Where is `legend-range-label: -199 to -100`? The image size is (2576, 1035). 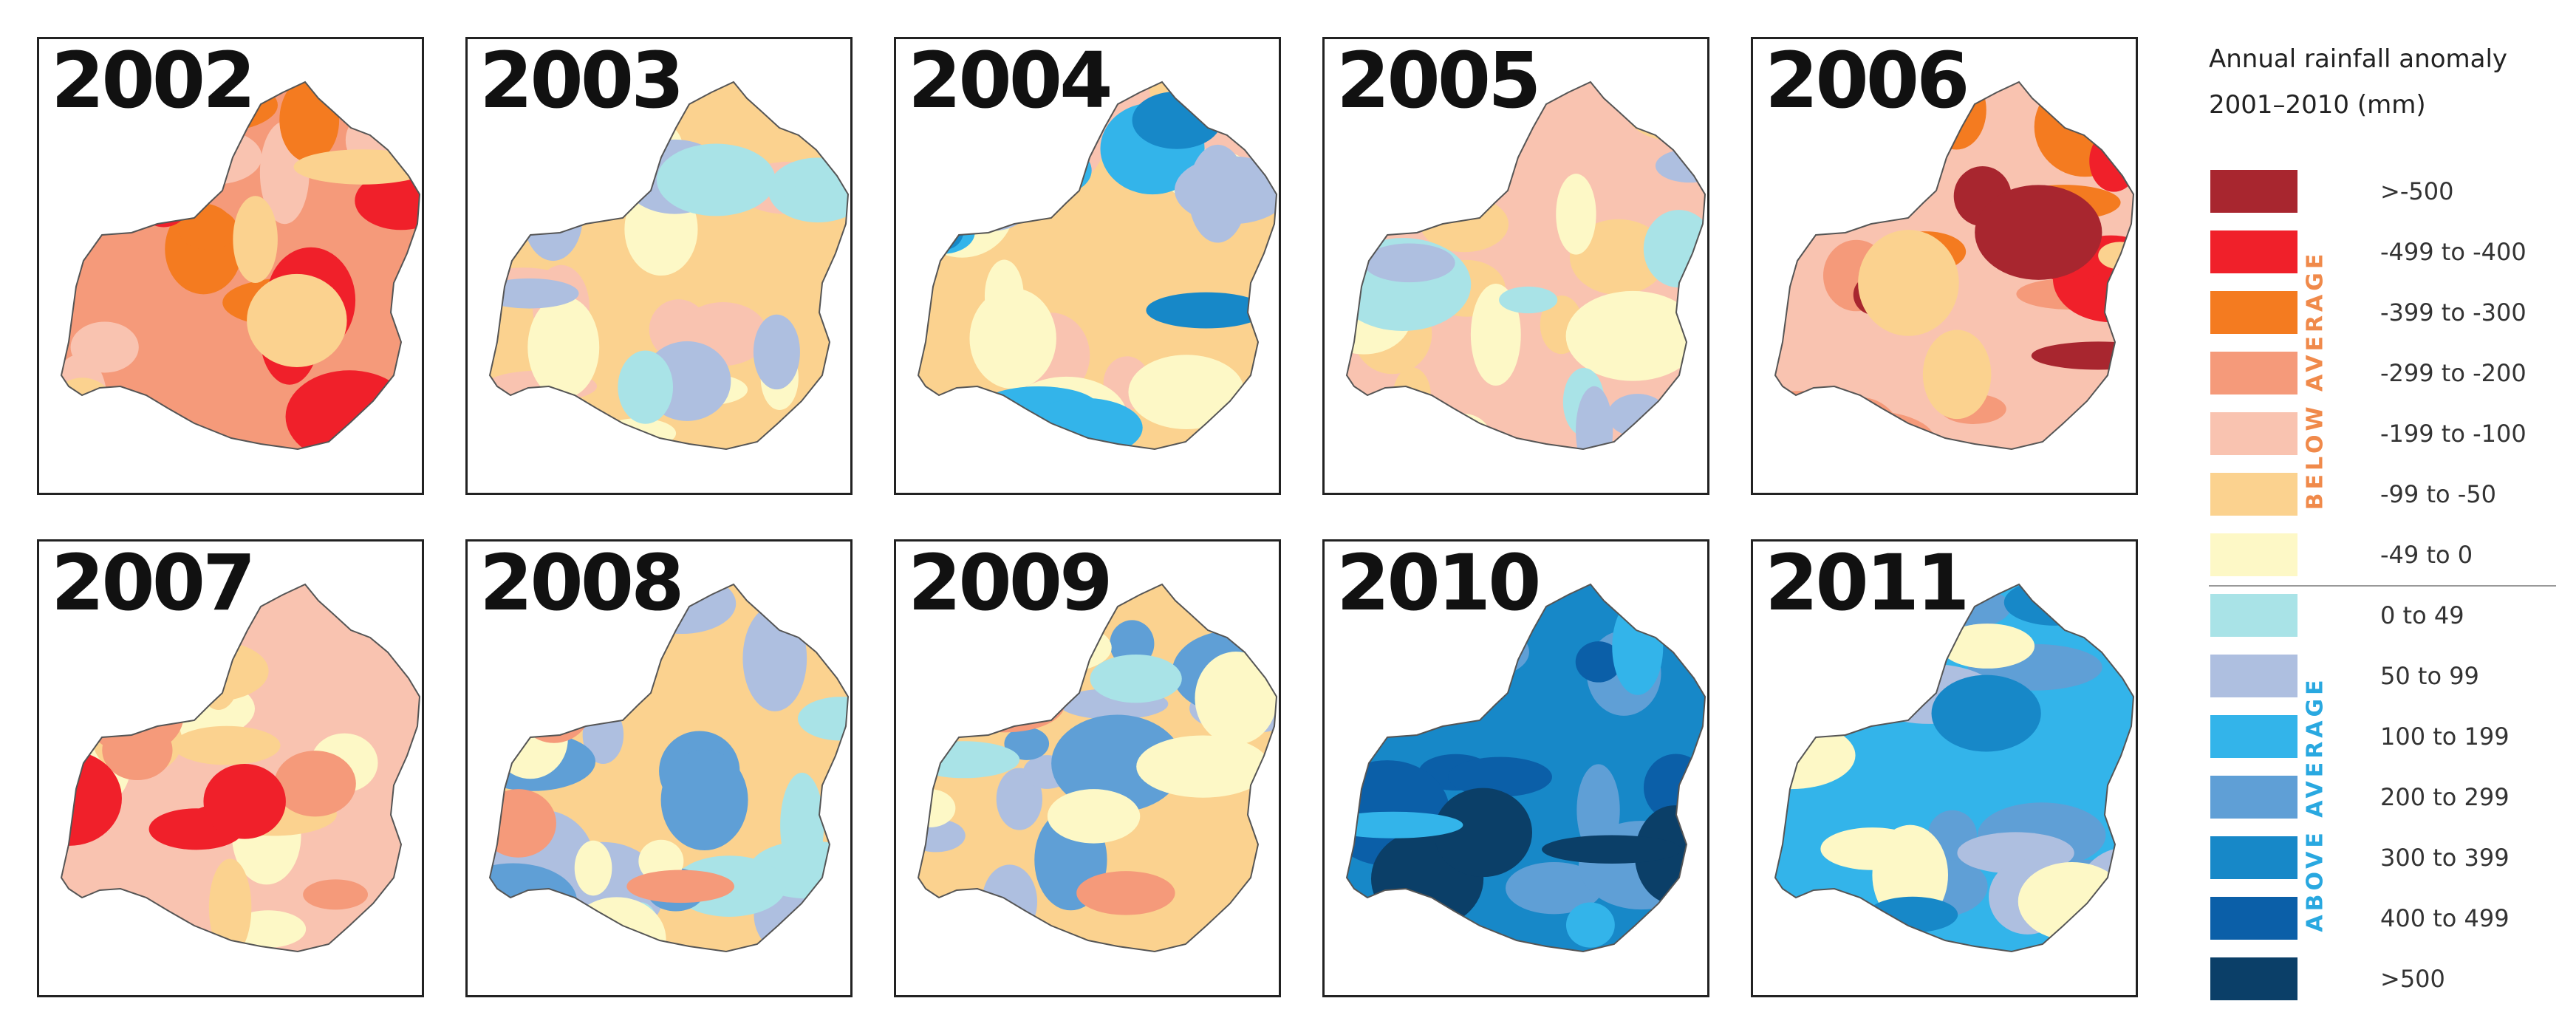
legend-range-label: -199 to -100 is located at coordinates (2454, 434).